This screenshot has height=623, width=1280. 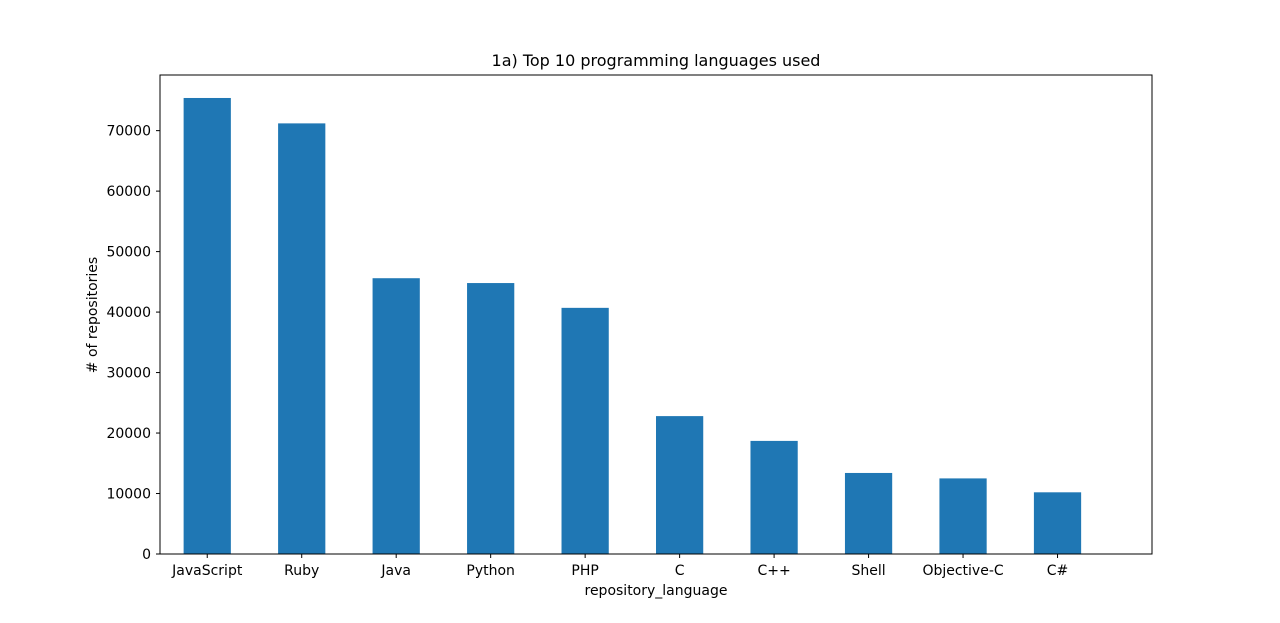 I want to click on y-tick-label: 50000, so click(x=128, y=253).